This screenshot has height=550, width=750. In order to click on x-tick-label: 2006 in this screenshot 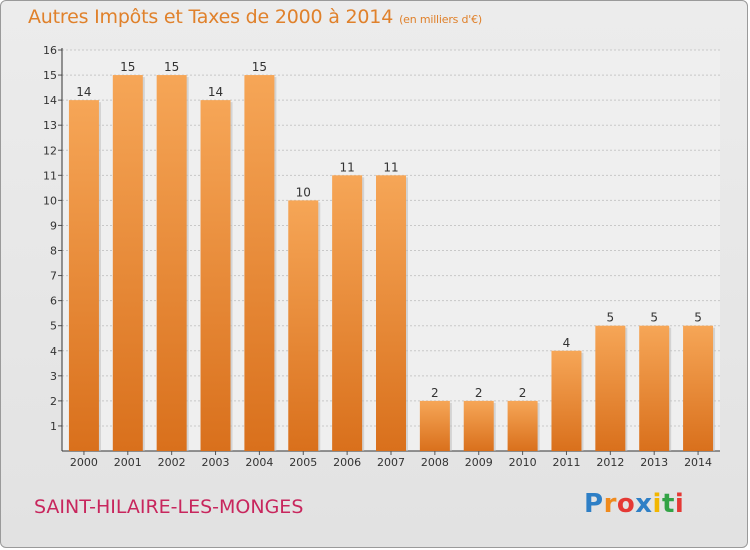, I will do `click(347, 462)`.